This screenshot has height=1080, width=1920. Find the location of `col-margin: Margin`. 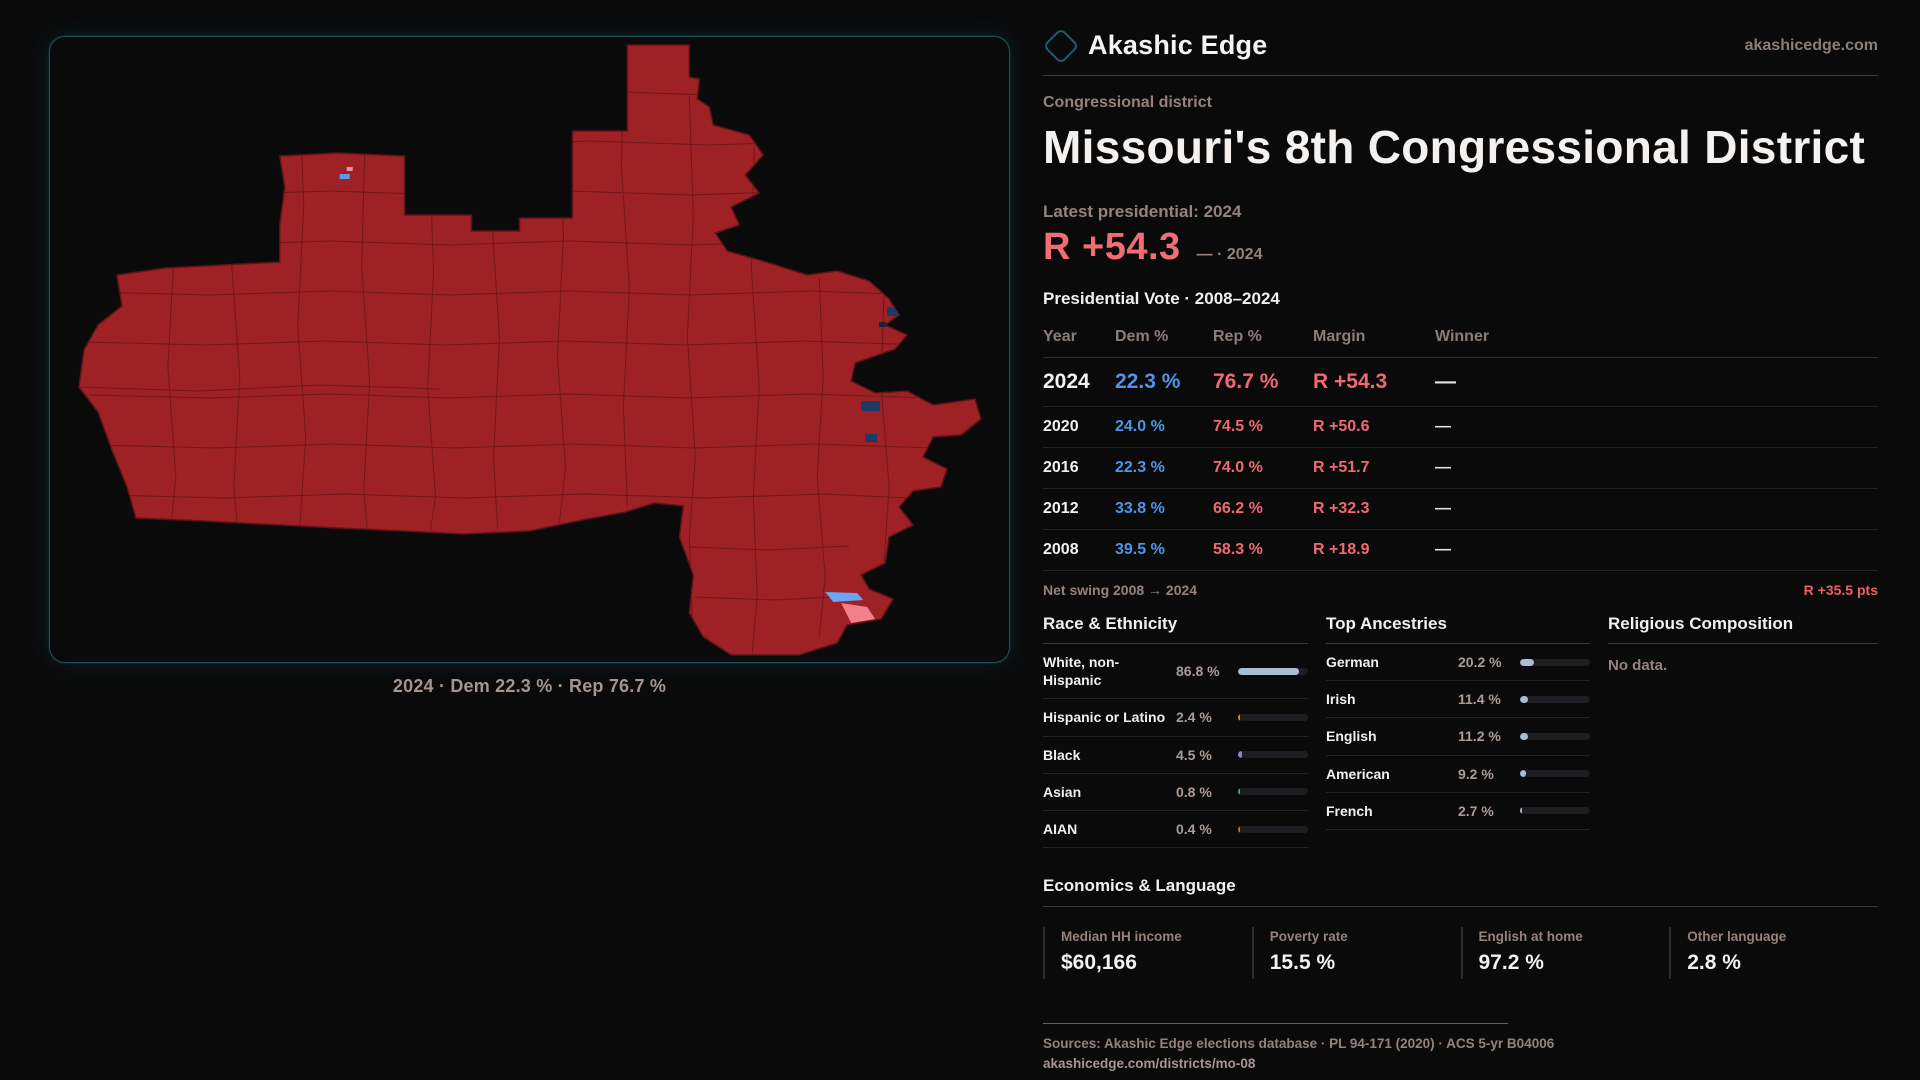

col-margin: Margin is located at coordinates (1339, 336).